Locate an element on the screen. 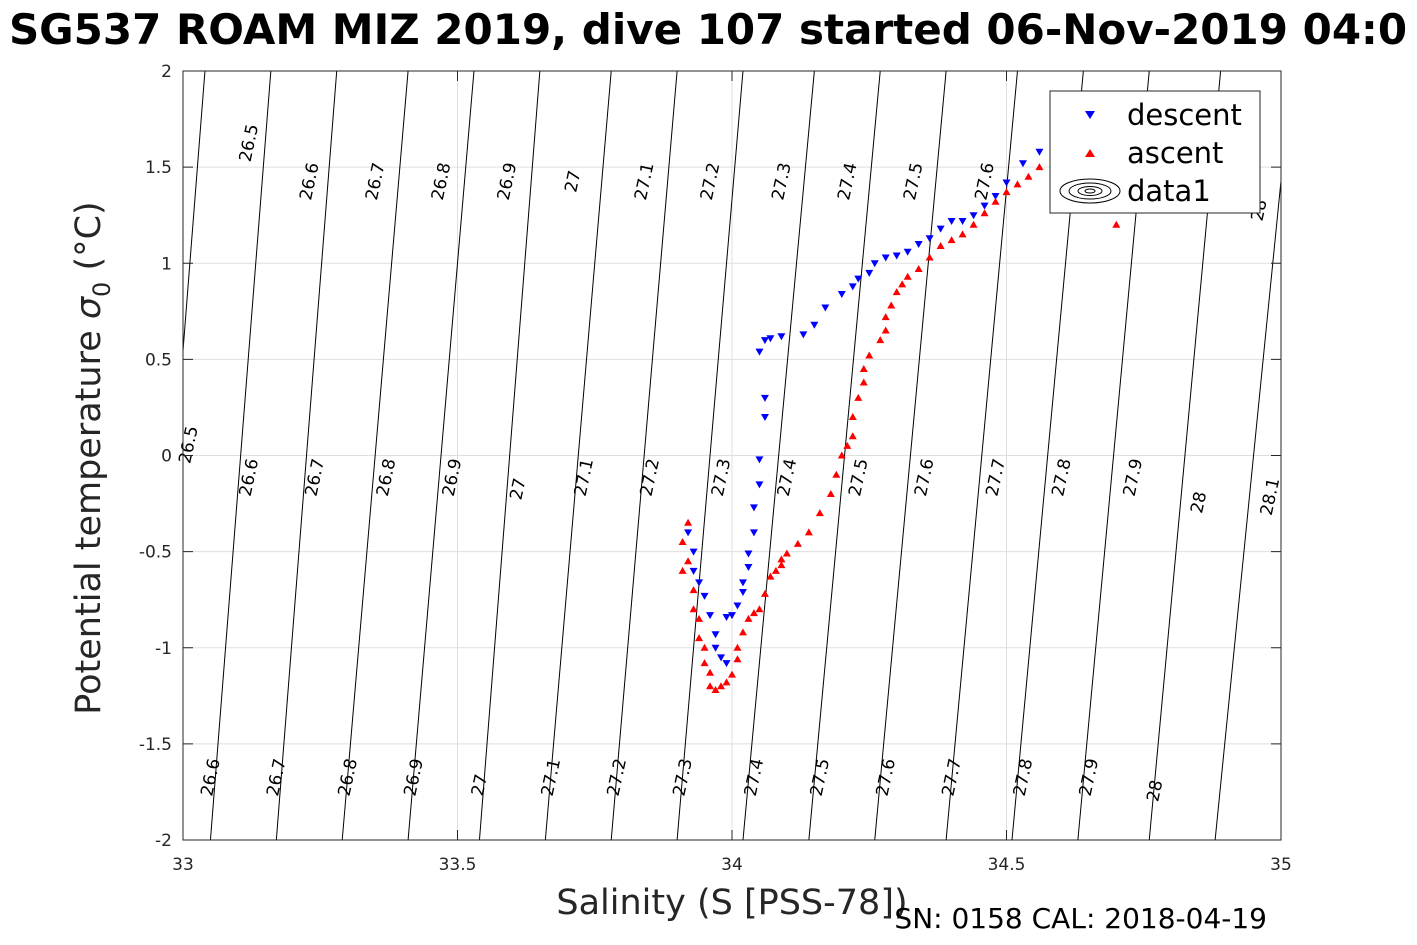 Image resolution: width=1417 pixels, height=945 pixels. y-axis-label-unit: (°C) is located at coordinates (89, 241).